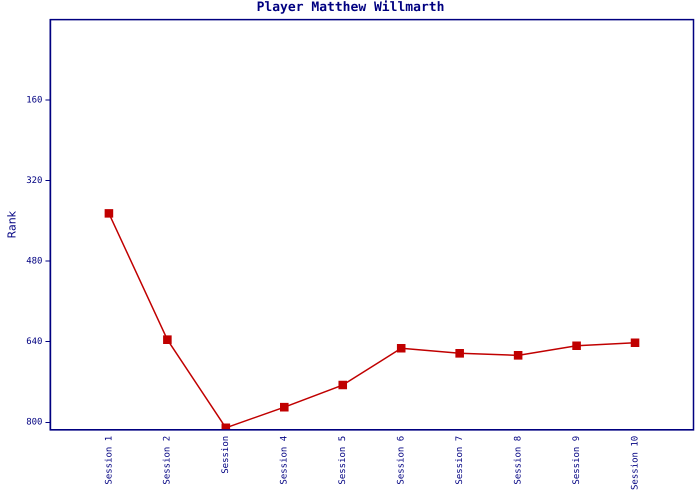  What do you see at coordinates (11, 224) in the screenshot?
I see `y-axis-title: Rank` at bounding box center [11, 224].